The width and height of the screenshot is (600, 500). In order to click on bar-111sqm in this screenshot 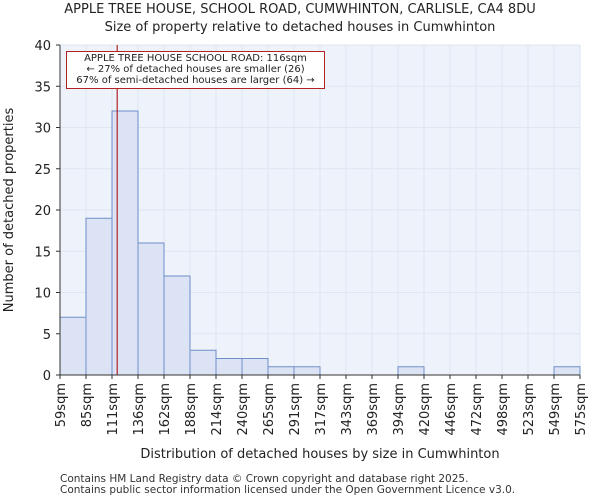, I will do `click(125, 243)`.